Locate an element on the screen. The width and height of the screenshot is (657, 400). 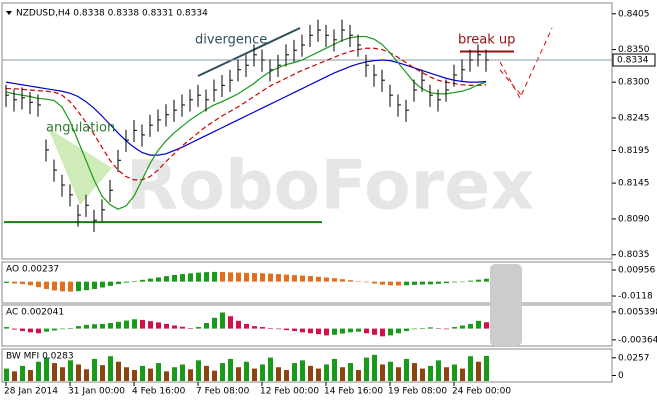
x-tick-label: 7 Feb 08:00 is located at coordinates (223, 392).